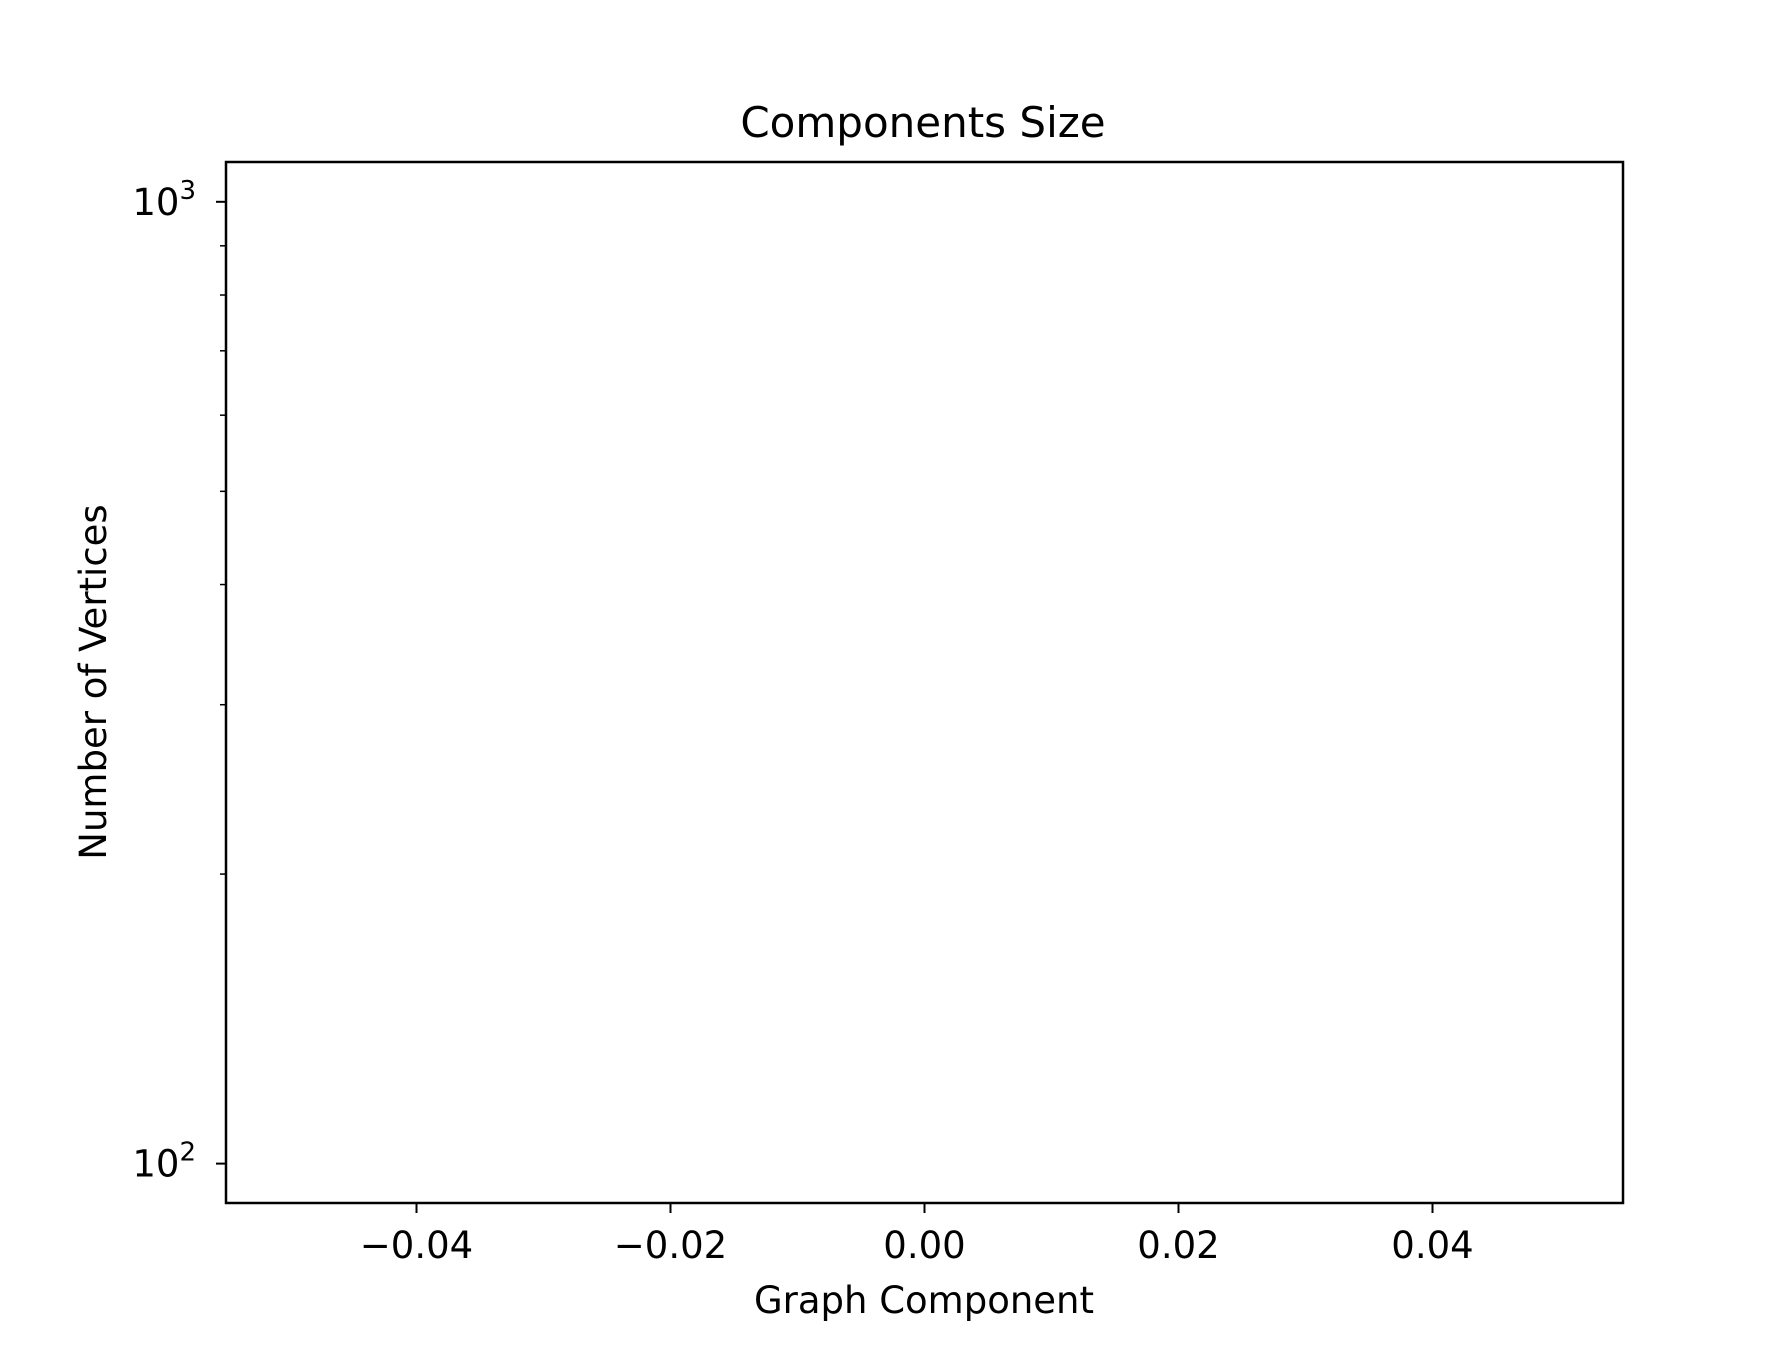  What do you see at coordinates (1432, 1245) in the screenshot?
I see `x-tick-label: 0.04` at bounding box center [1432, 1245].